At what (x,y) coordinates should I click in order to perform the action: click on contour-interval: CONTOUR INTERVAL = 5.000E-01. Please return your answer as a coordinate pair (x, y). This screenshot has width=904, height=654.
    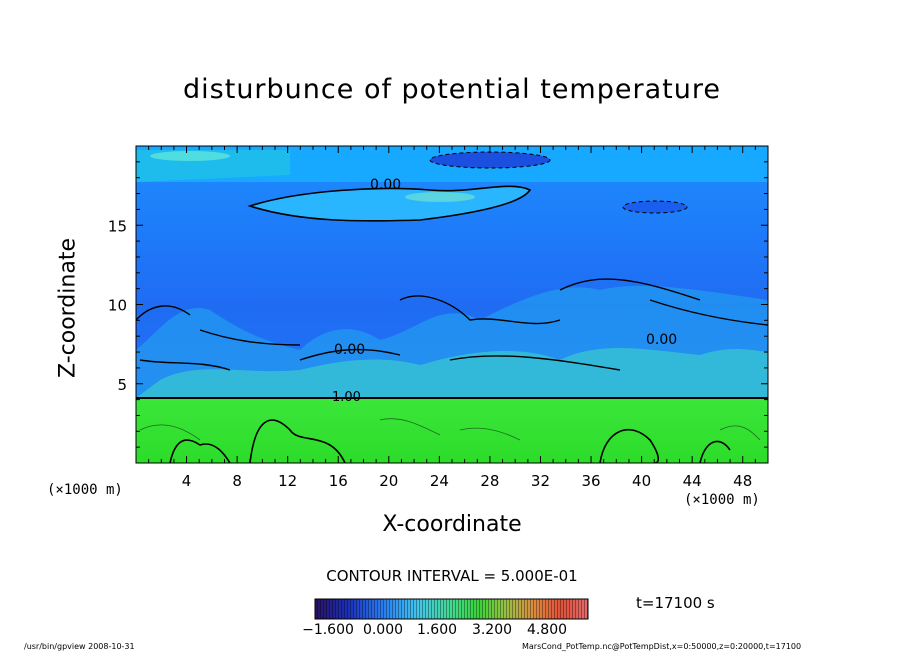
    Looking at the image, I should click on (452, 576).